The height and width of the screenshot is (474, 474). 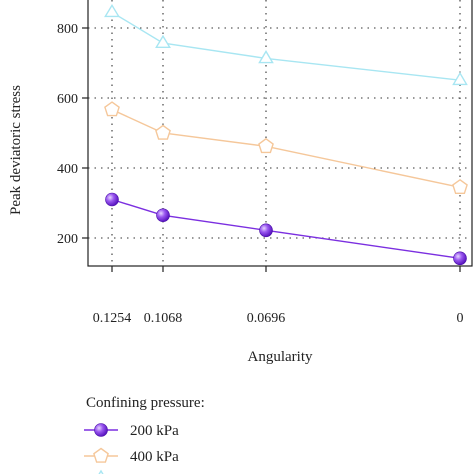 I want to click on legend: Confining pressure: 200 kPa 400 kPa, so click(x=144, y=434).